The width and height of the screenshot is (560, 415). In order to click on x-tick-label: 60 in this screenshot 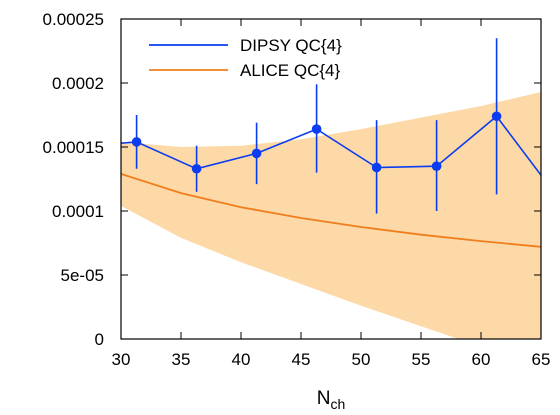, I will do `click(481, 359)`.